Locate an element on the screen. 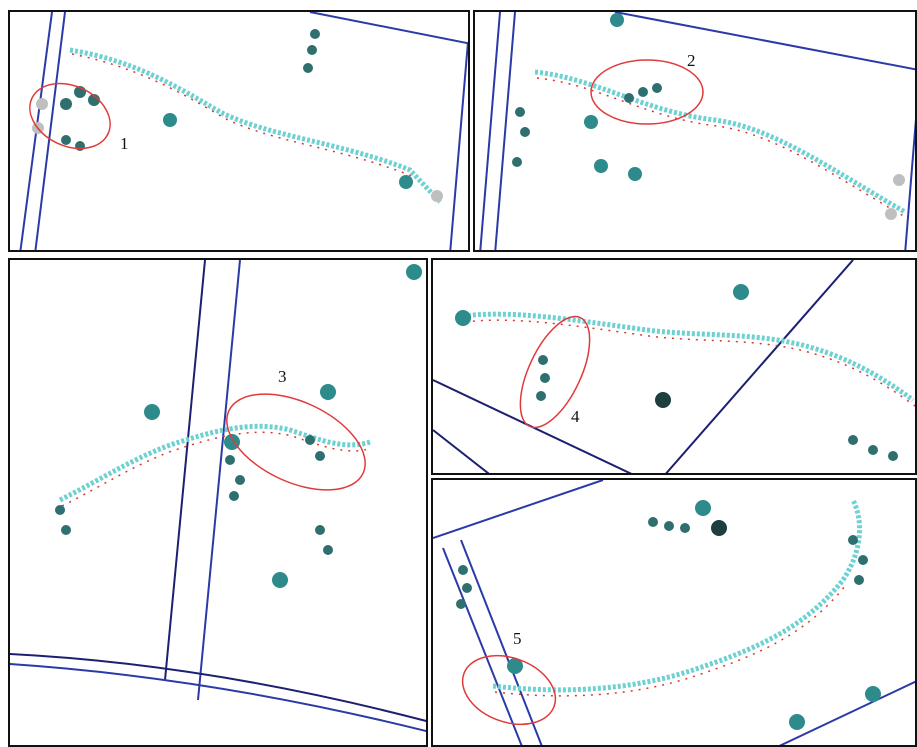 This screenshot has height=747, width=917. panel-label: 5 is located at coordinates (517, 638).